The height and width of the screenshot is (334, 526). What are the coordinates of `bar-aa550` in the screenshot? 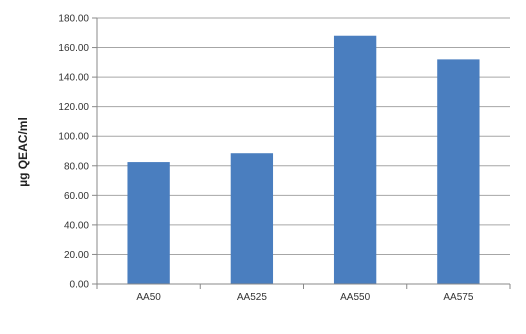 It's located at (355, 159).